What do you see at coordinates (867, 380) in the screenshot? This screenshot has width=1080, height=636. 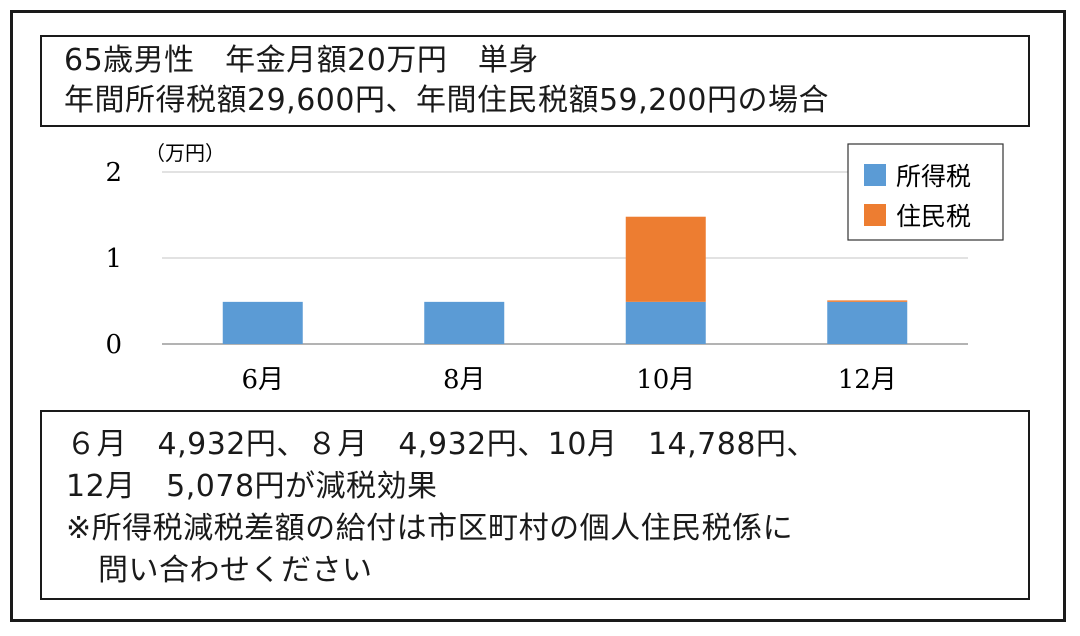 I see `x-tick-label: 12月` at bounding box center [867, 380].